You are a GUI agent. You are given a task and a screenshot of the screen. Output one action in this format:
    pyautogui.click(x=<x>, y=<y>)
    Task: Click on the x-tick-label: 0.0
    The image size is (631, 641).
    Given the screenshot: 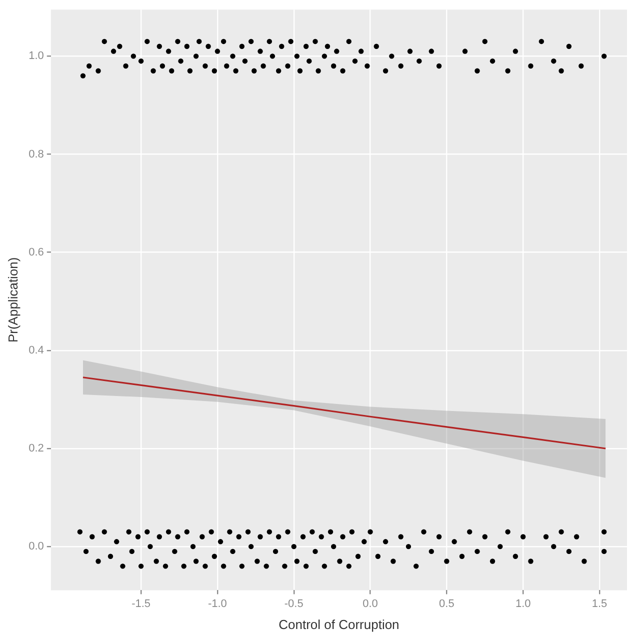 What is the action you would take?
    pyautogui.click(x=370, y=604)
    